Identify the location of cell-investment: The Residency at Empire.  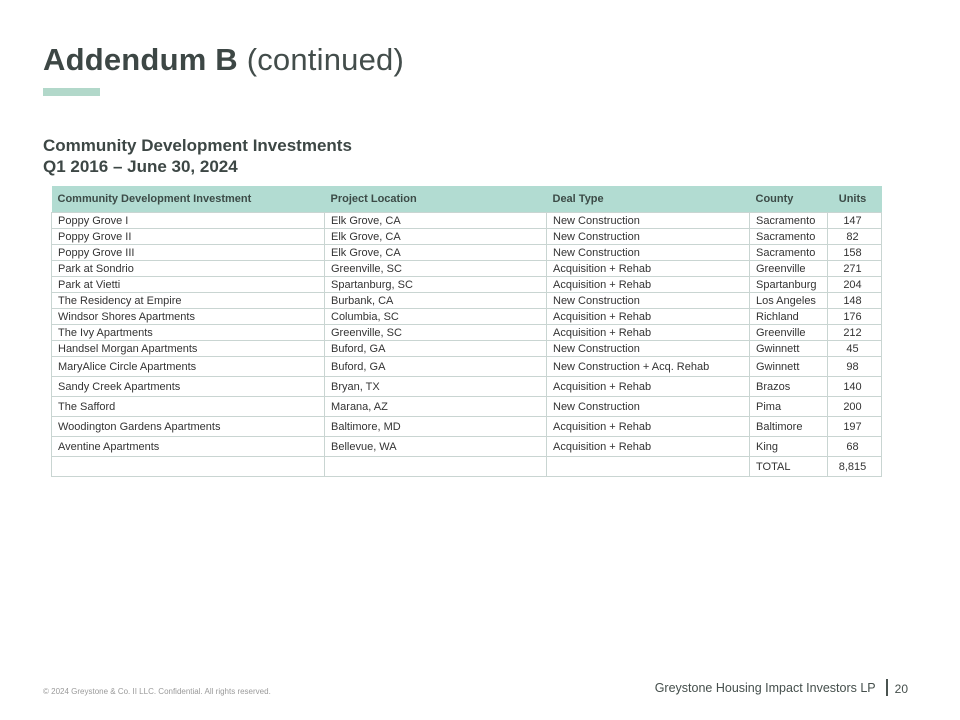
(188, 300).